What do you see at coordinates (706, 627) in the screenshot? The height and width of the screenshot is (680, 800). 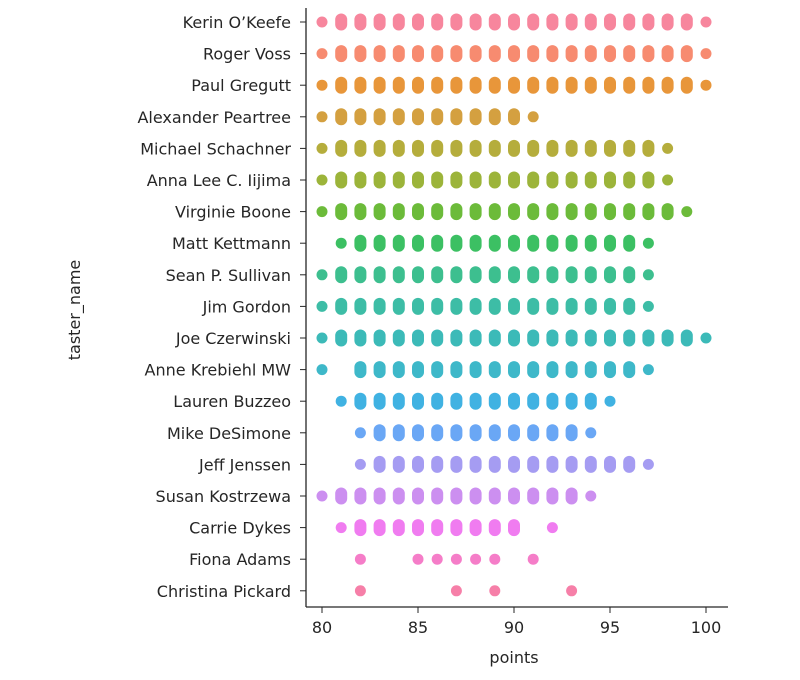 I see `x-tick-label: 100` at bounding box center [706, 627].